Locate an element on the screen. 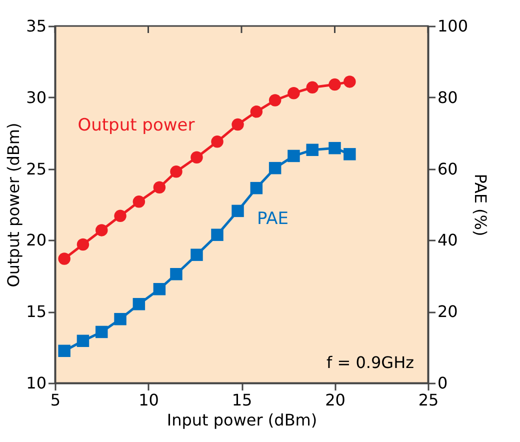  x-axis-title: Input power (dBm) is located at coordinates (242, 420).